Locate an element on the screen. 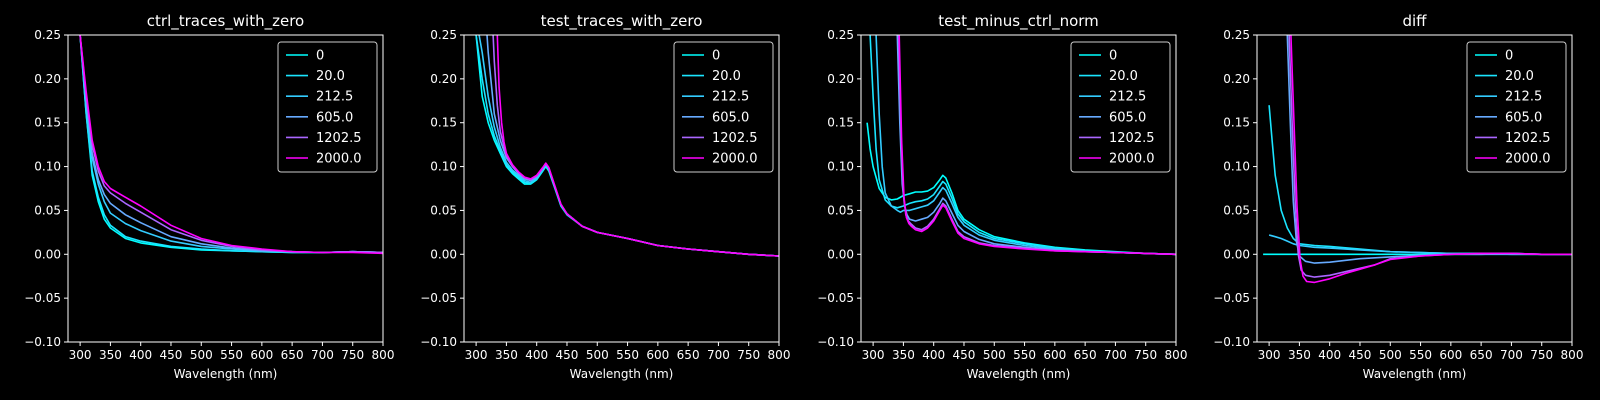  x-axis-label: Wavelength (nm) is located at coordinates (622, 374).